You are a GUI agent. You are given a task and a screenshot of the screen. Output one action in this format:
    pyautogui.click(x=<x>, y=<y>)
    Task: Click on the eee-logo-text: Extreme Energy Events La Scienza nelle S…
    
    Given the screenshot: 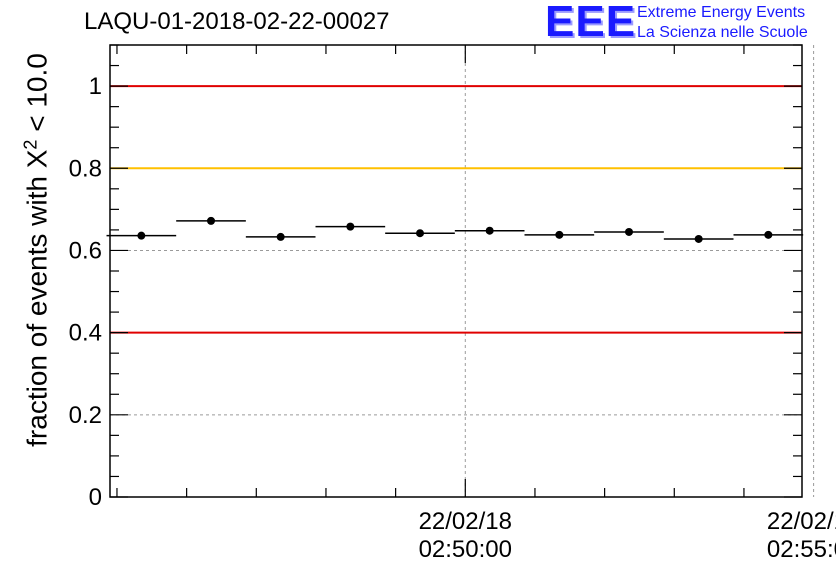 What is the action you would take?
    pyautogui.click(x=722, y=23)
    